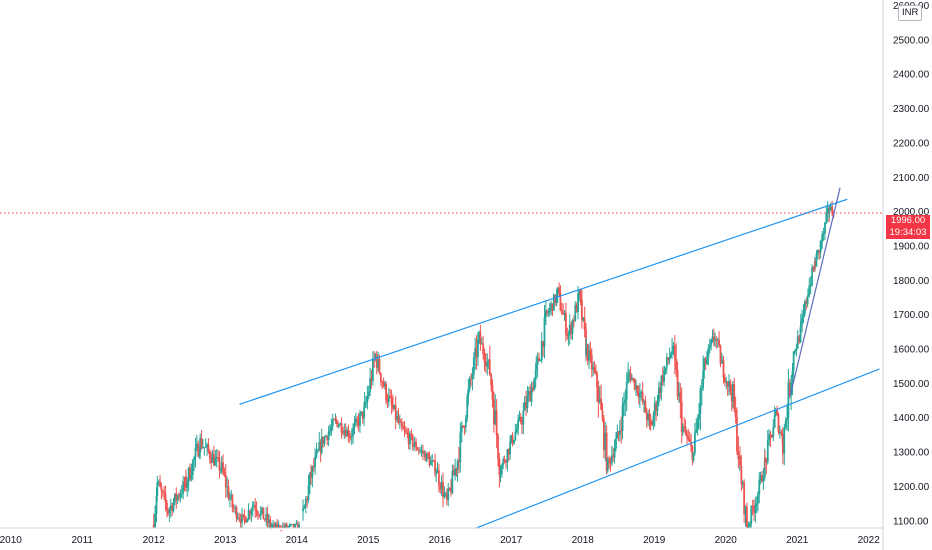 Image resolution: width=932 pixels, height=550 pixels. What do you see at coordinates (911, 40) in the screenshot?
I see `price-tick-label: 2500.00` at bounding box center [911, 40].